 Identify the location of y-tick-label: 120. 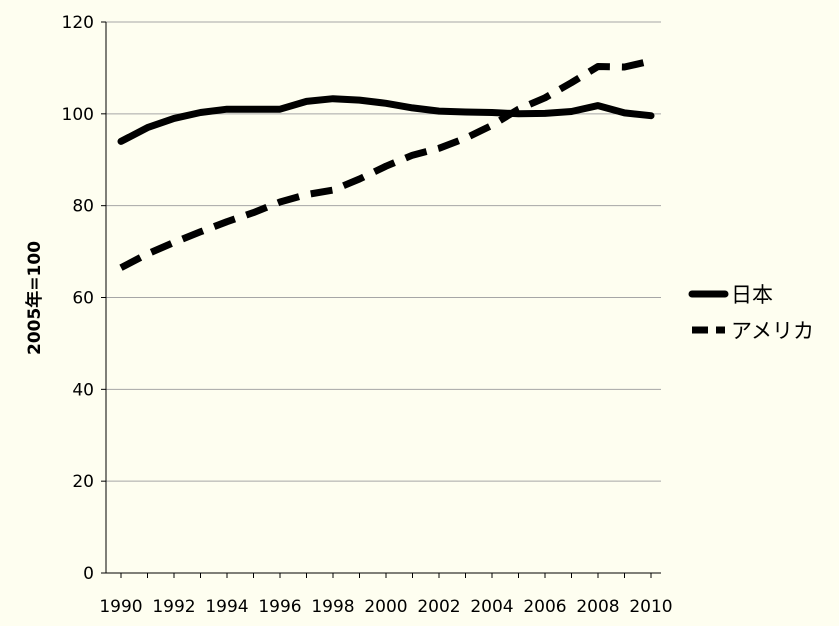
(78, 23).